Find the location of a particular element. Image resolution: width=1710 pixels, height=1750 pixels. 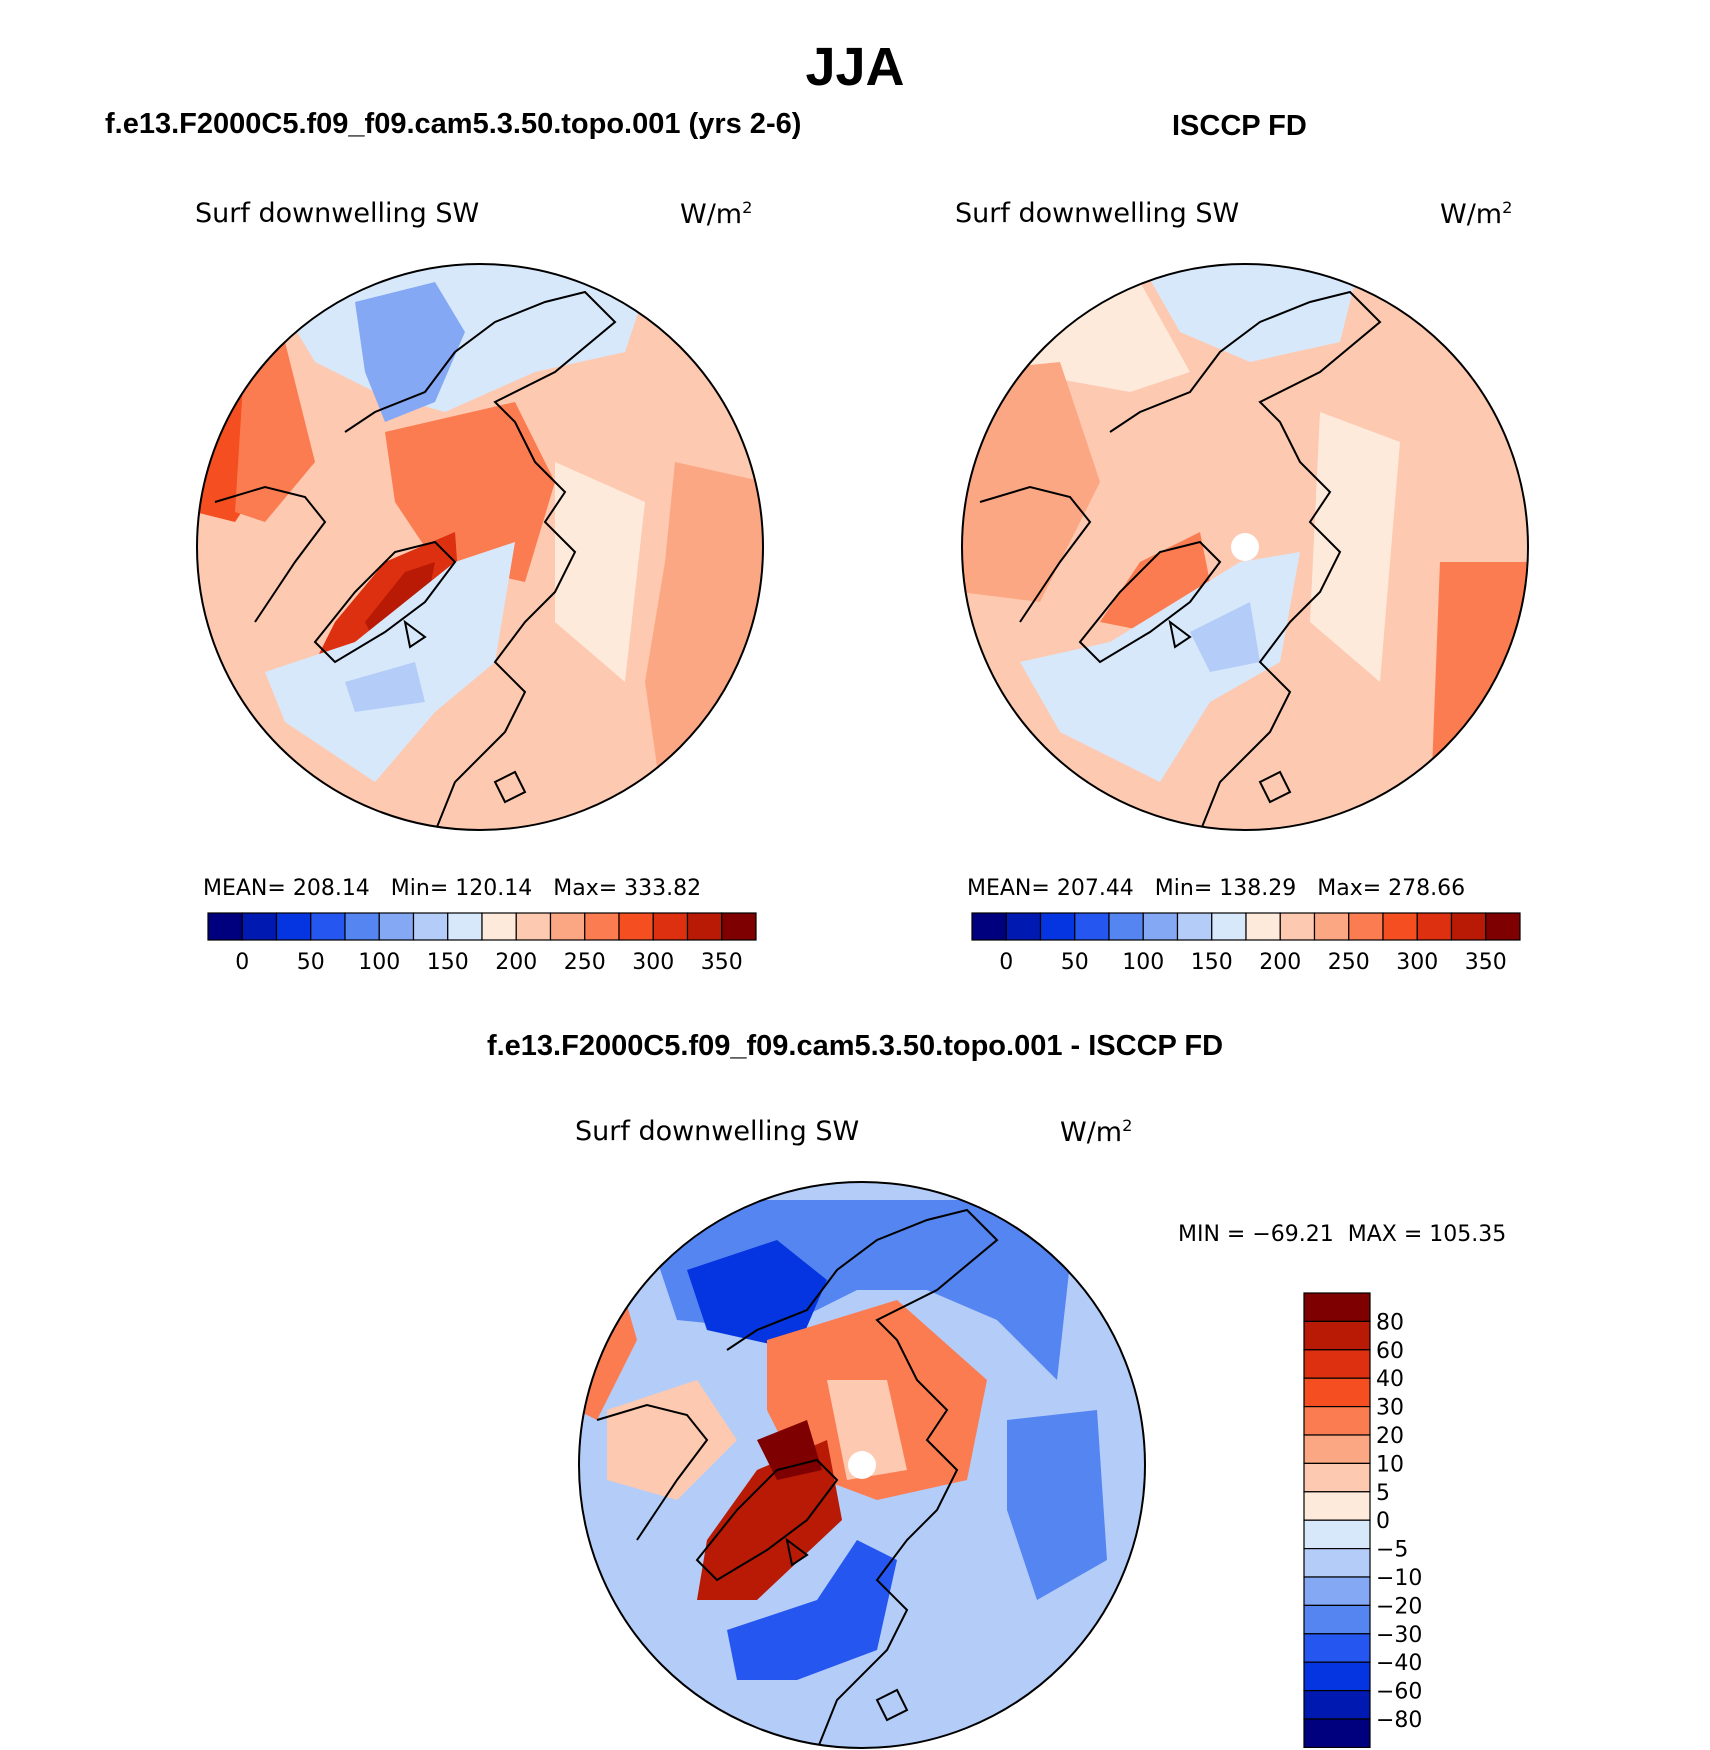

model-region-atlantic-lower is located at coordinates (385, 687).